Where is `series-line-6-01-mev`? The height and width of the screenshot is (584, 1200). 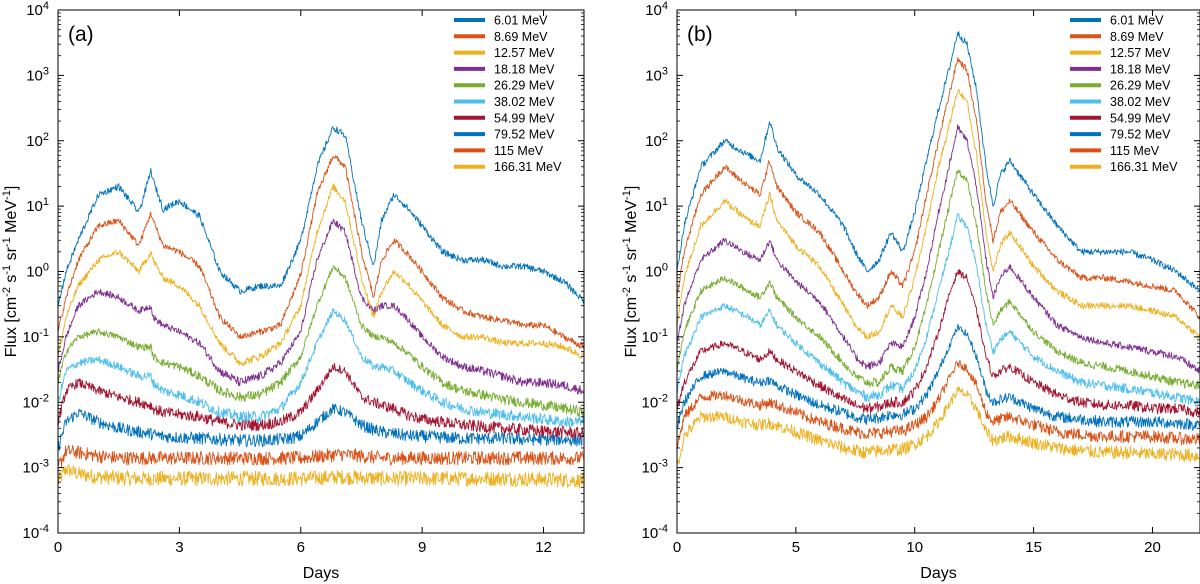
series-line-6-01-mev is located at coordinates (321, 215).